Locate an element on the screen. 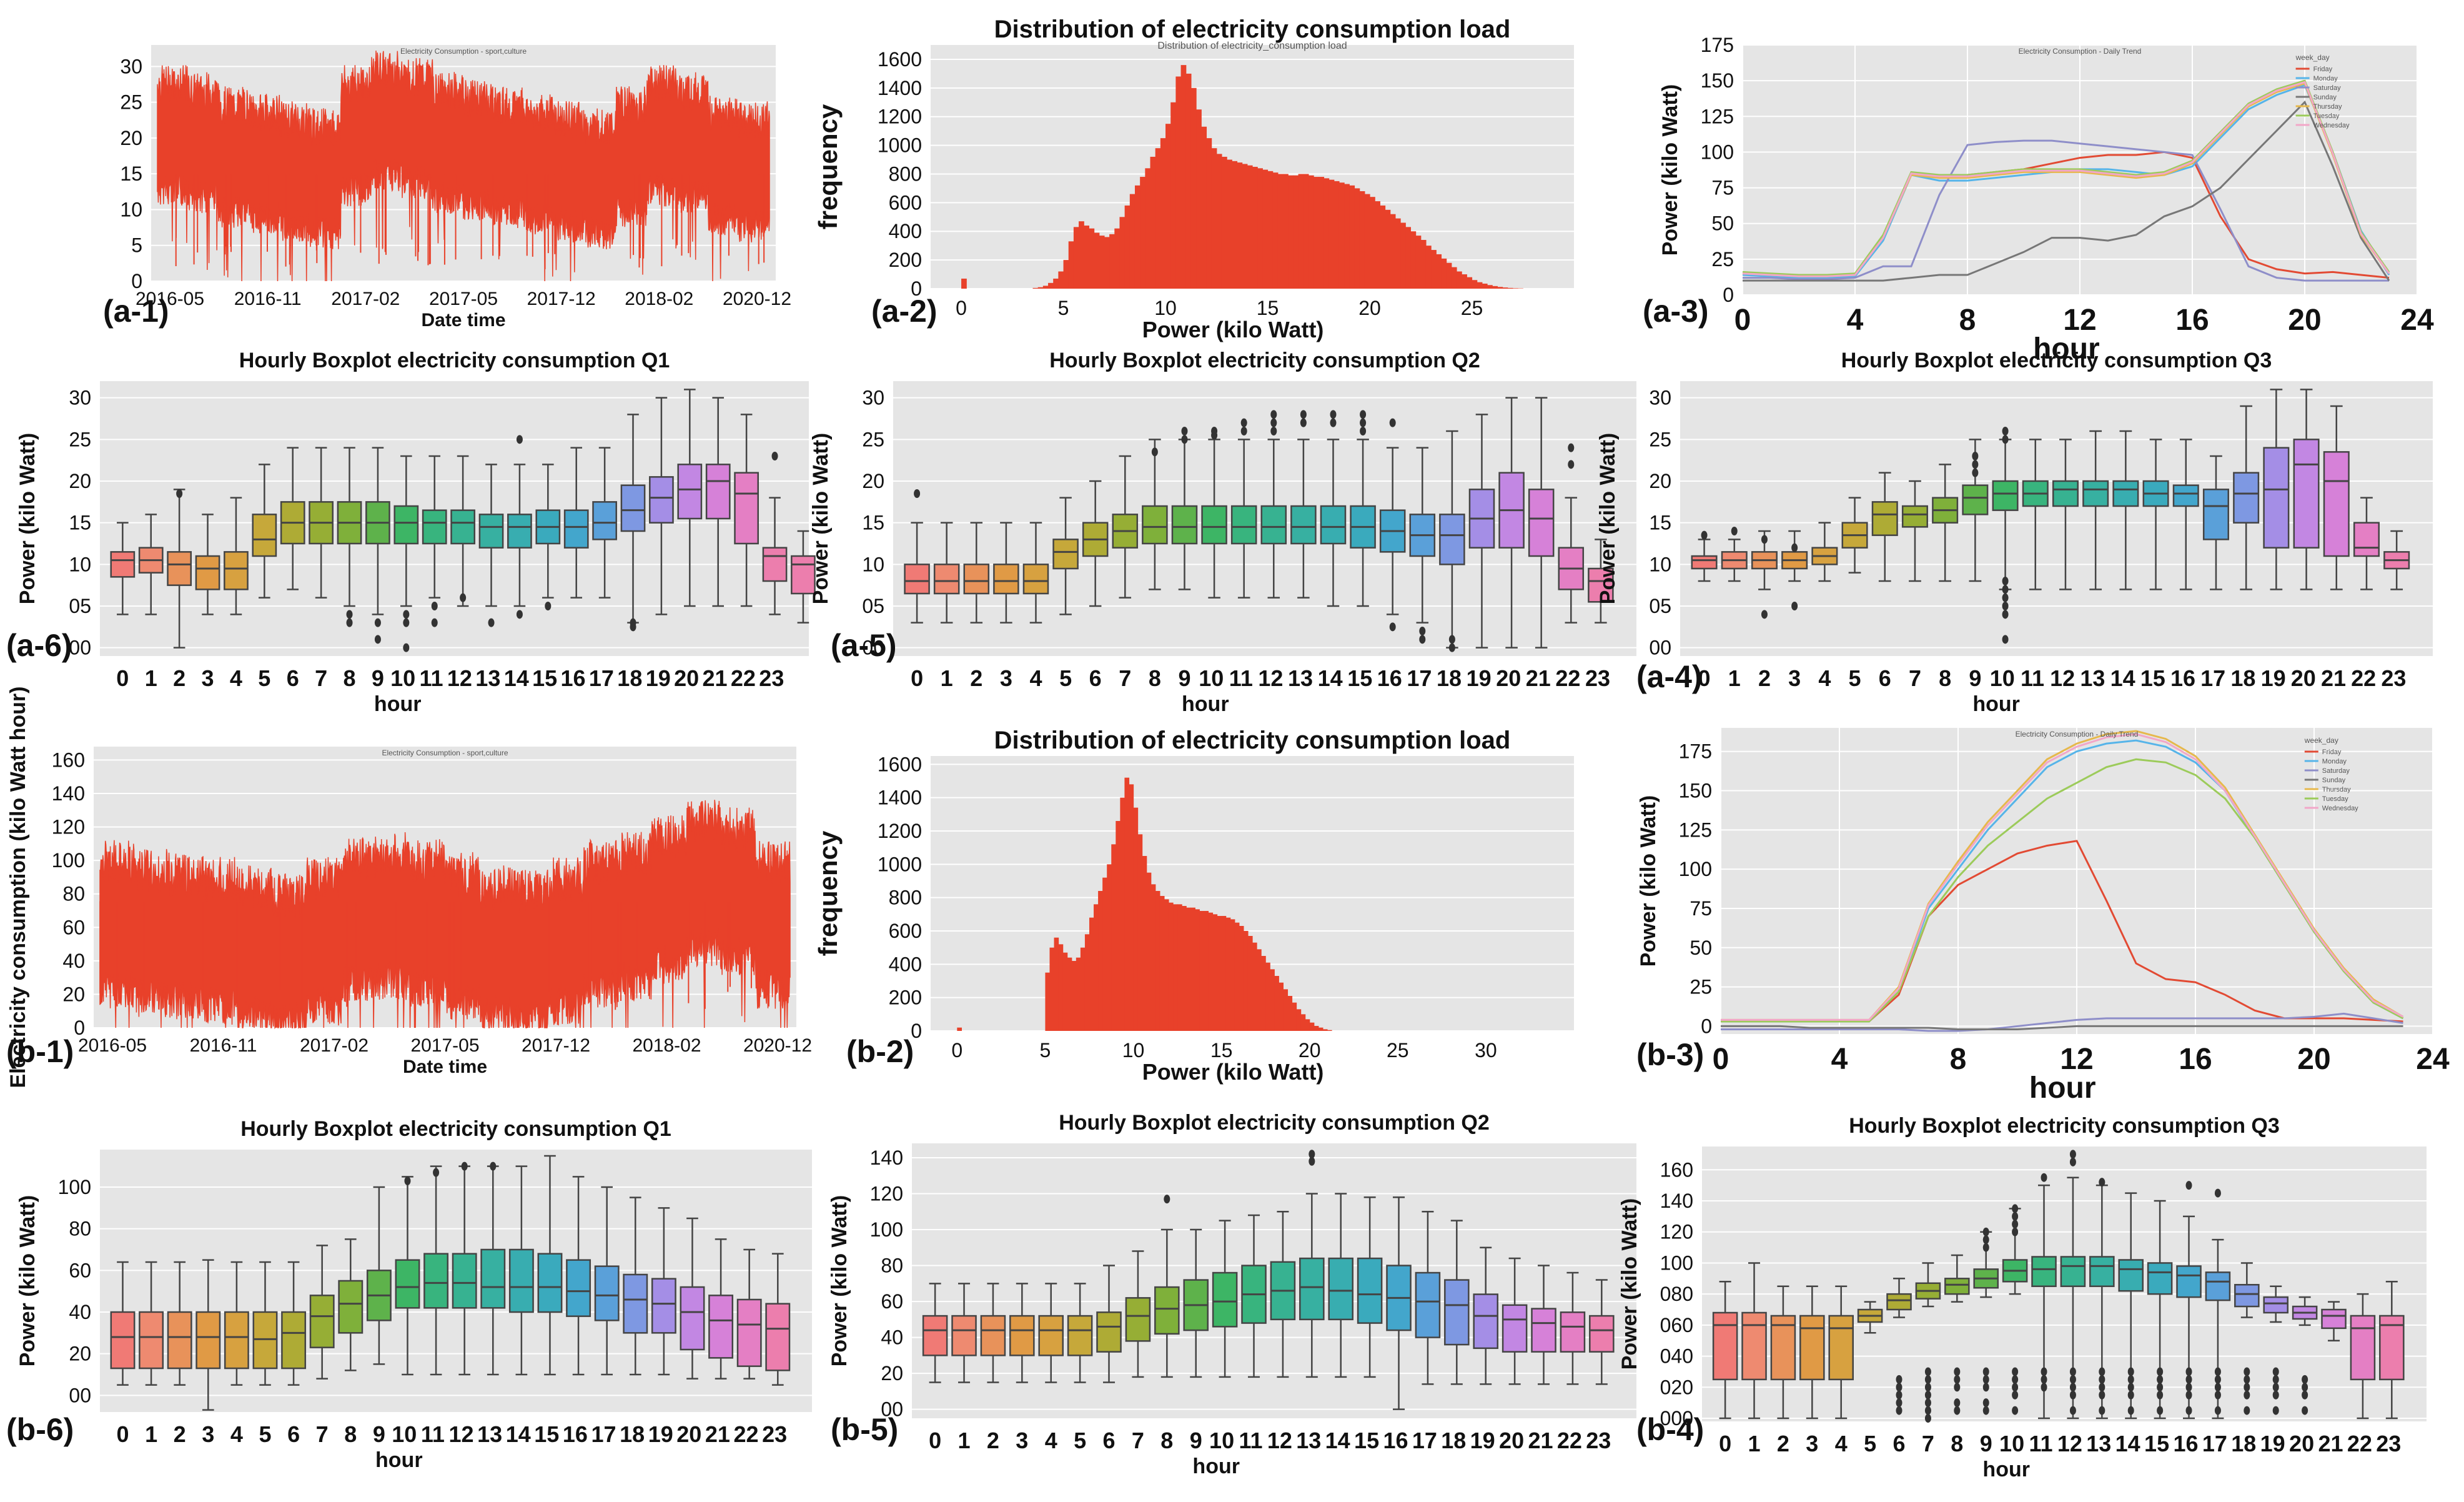  panel-label: (b-4) is located at coordinates (1670, 1429).